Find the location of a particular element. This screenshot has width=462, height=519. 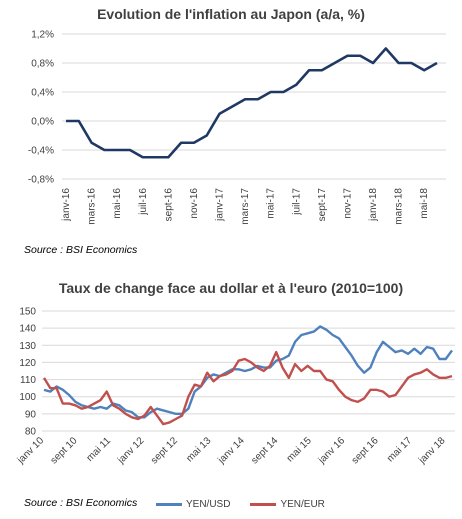

x-tick-label: janv 16 is located at coordinates (332, 451).